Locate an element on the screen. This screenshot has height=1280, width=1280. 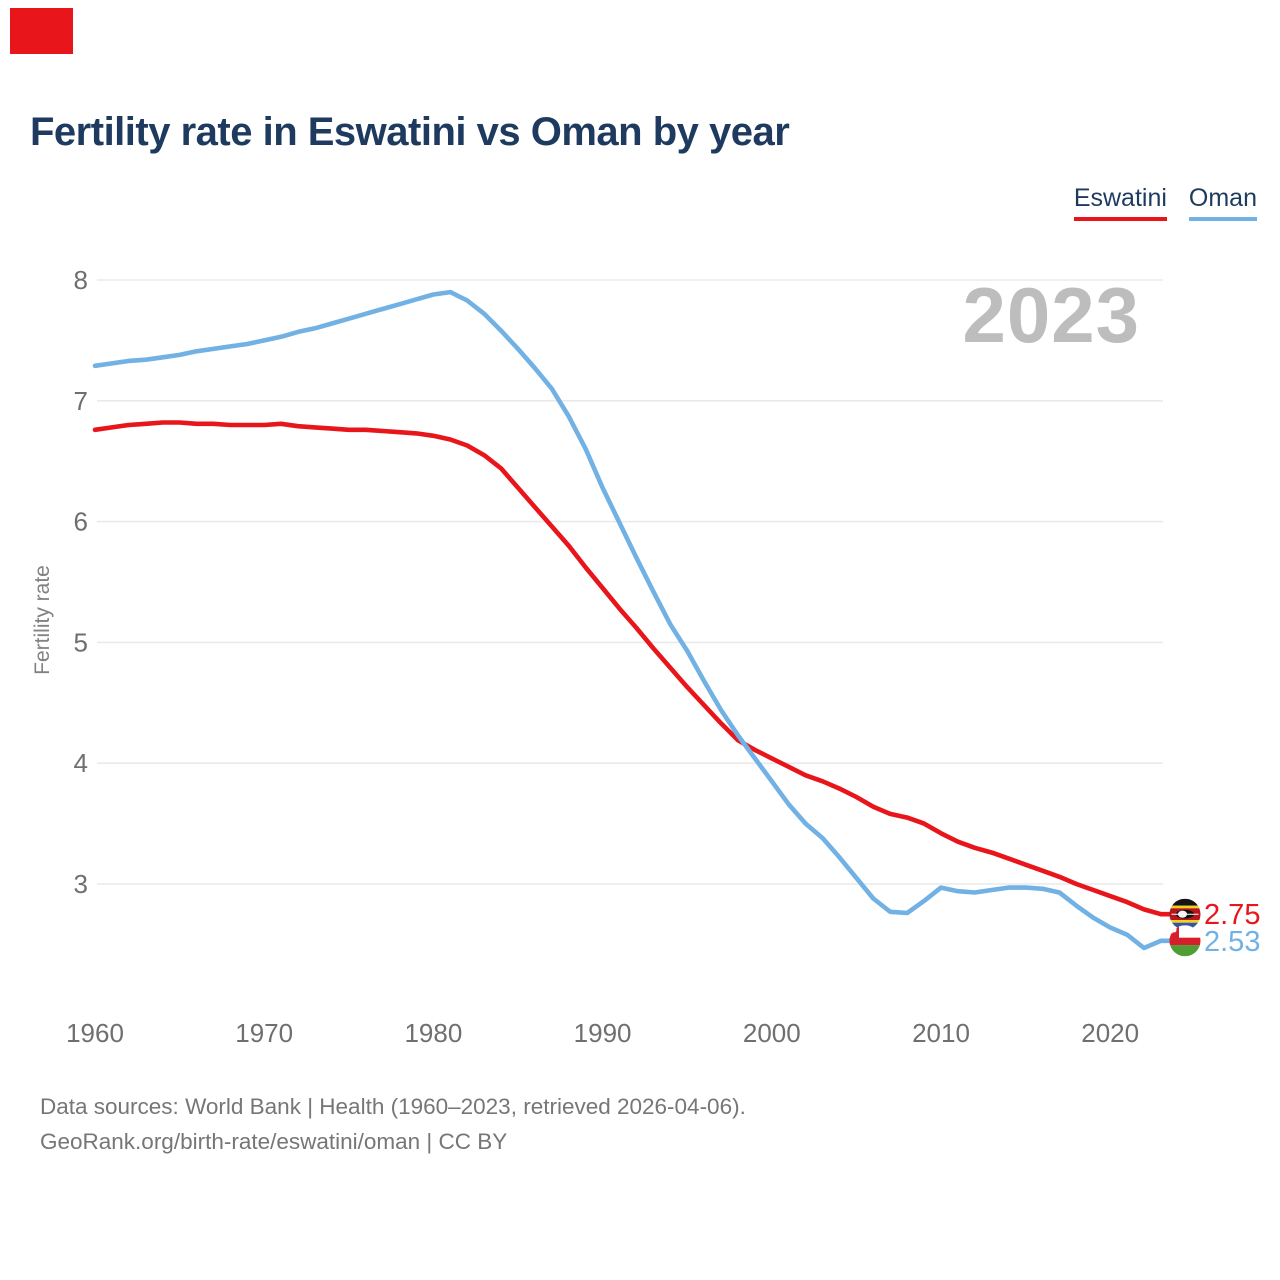
year-watermark: 2023 is located at coordinates (1051, 315).